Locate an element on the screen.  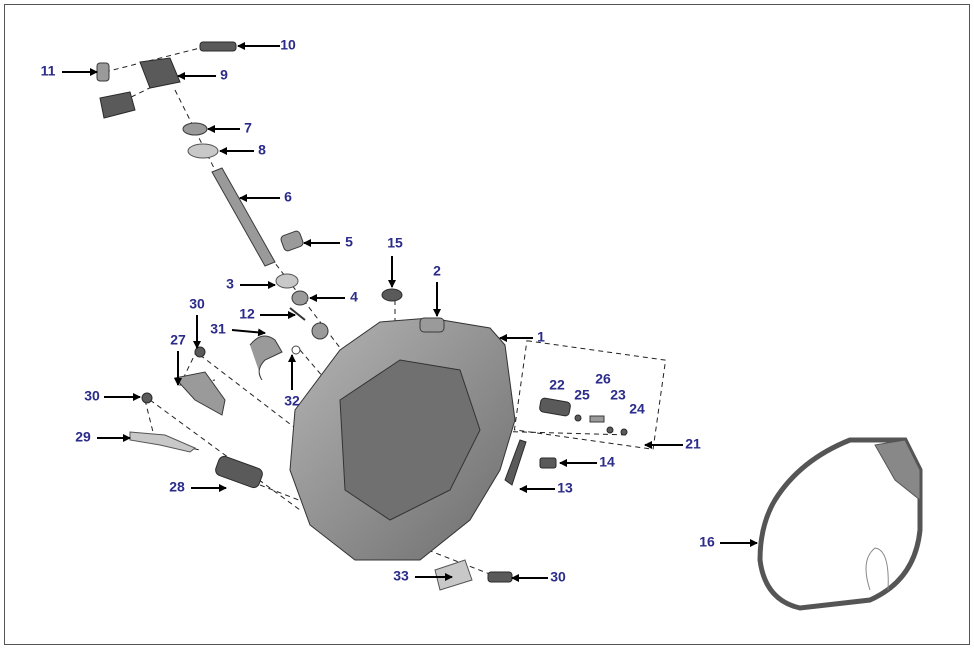
callout-label: 9 is located at coordinates (224, 75).